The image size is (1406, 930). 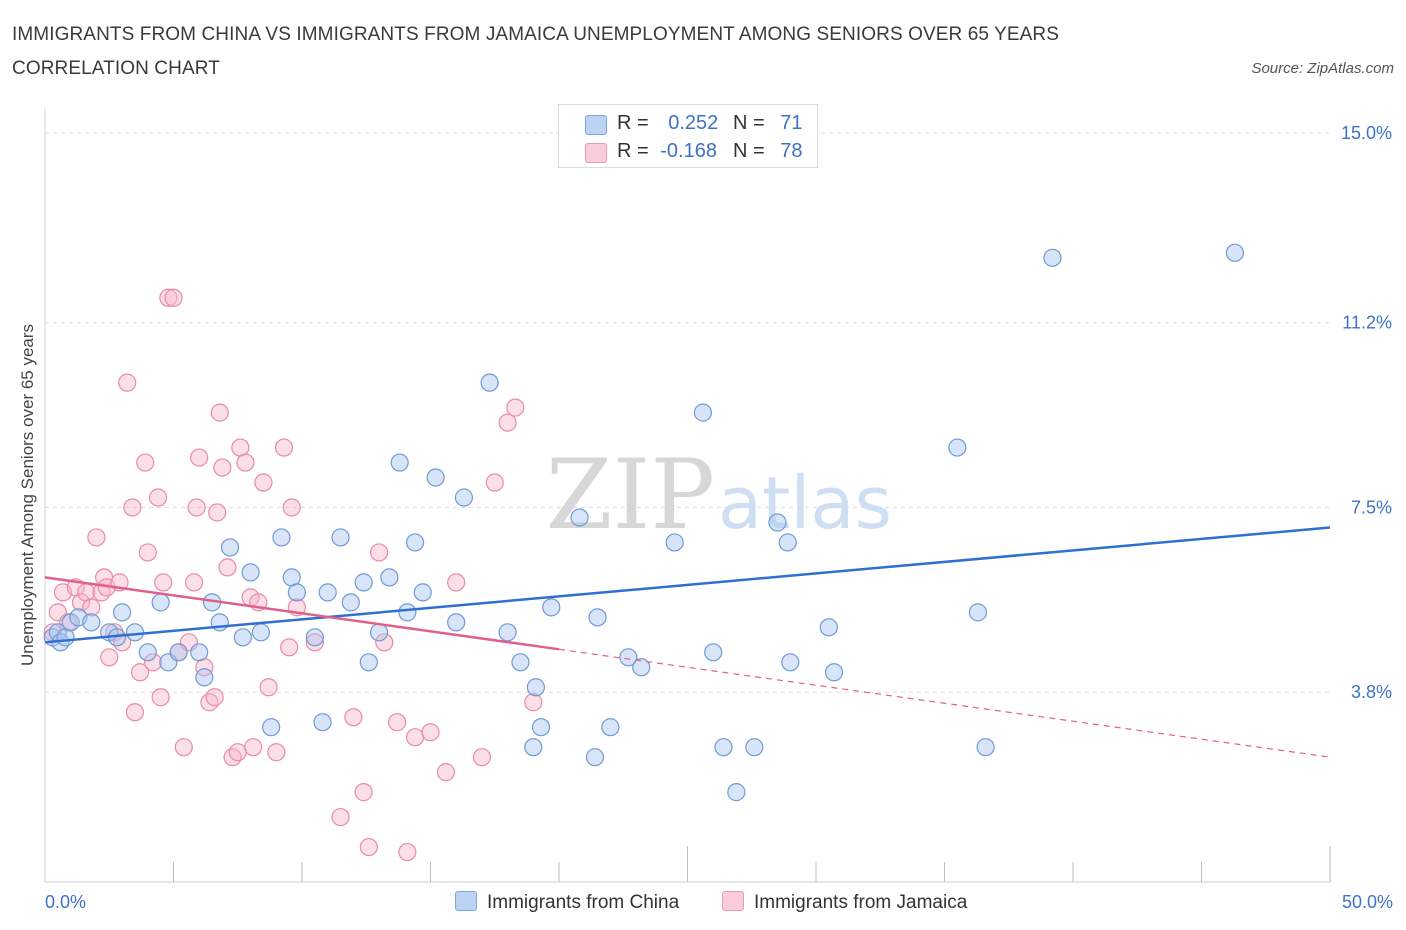 I want to click on trend-line-jamaica, so click(x=302, y=613).